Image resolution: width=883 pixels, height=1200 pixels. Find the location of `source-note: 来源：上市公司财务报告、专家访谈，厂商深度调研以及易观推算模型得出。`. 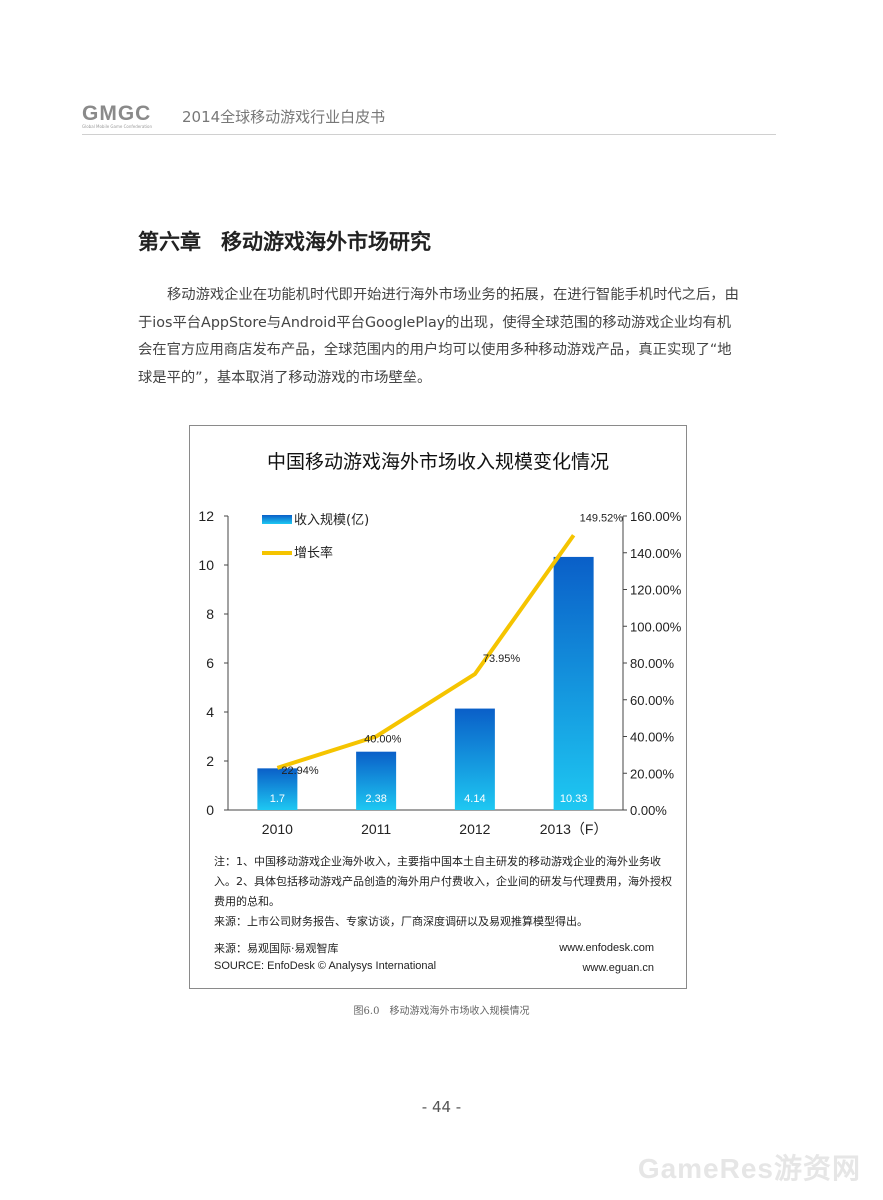

source-note: 来源：上市公司财务报告、专家访谈，厂商深度调研以及易观推算模型得出。 is located at coordinates (401, 921).